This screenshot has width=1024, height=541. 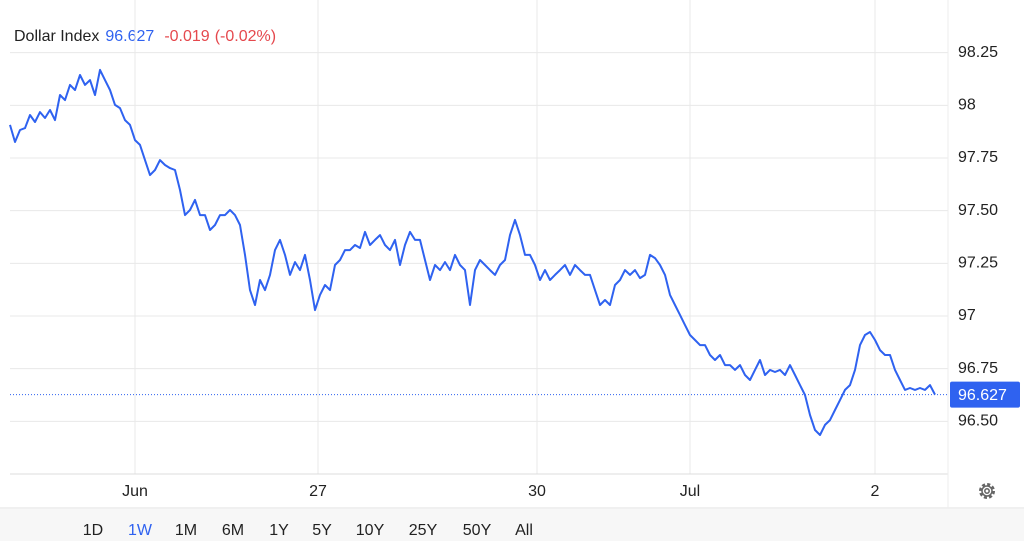 What do you see at coordinates (978, 52) in the screenshot?
I see `y-tick-label: 98.25` at bounding box center [978, 52].